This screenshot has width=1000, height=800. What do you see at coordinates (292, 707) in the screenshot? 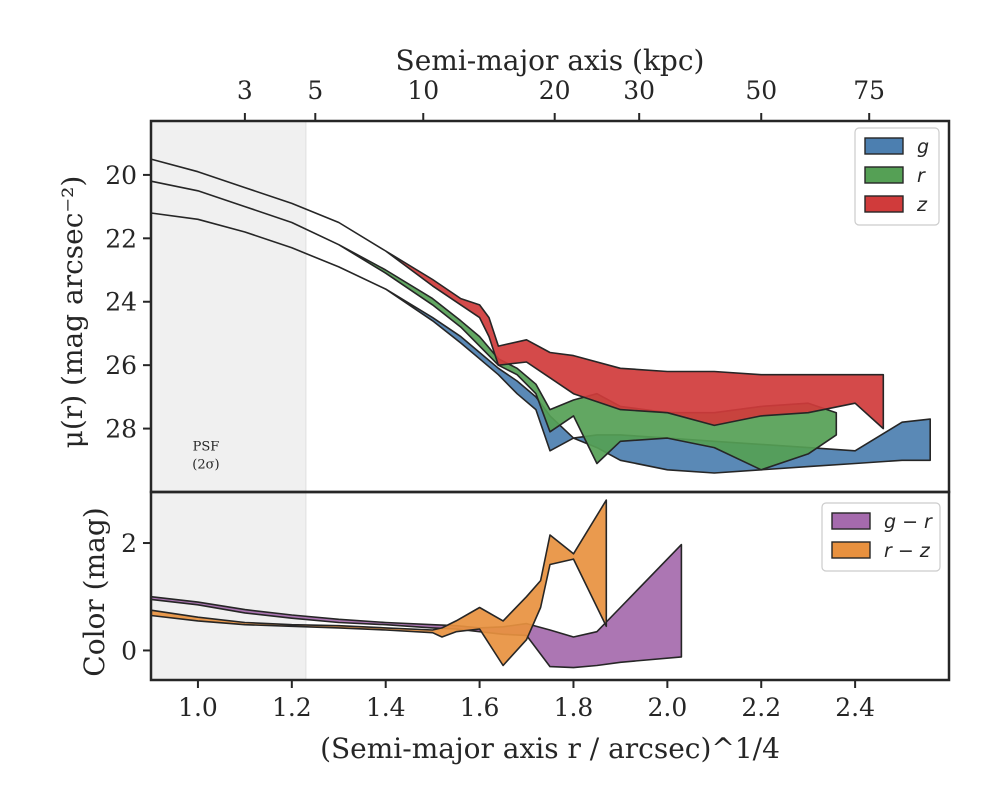
I see `x-tick-label: 1.2` at bounding box center [292, 707].